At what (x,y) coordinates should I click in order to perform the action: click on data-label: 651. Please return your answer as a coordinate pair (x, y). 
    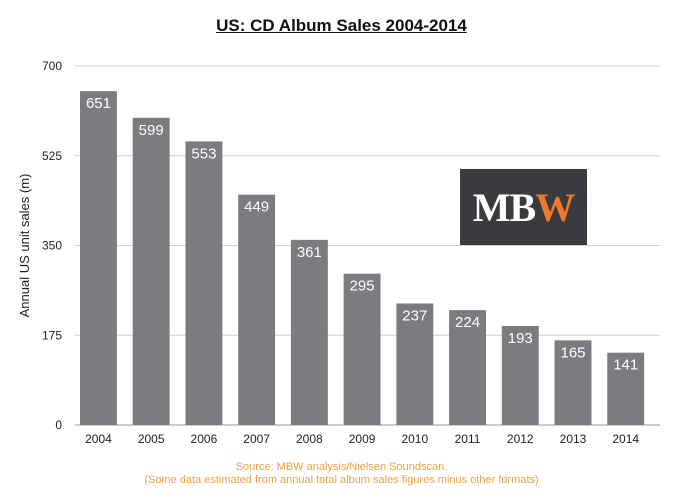
    Looking at the image, I should click on (98, 103).